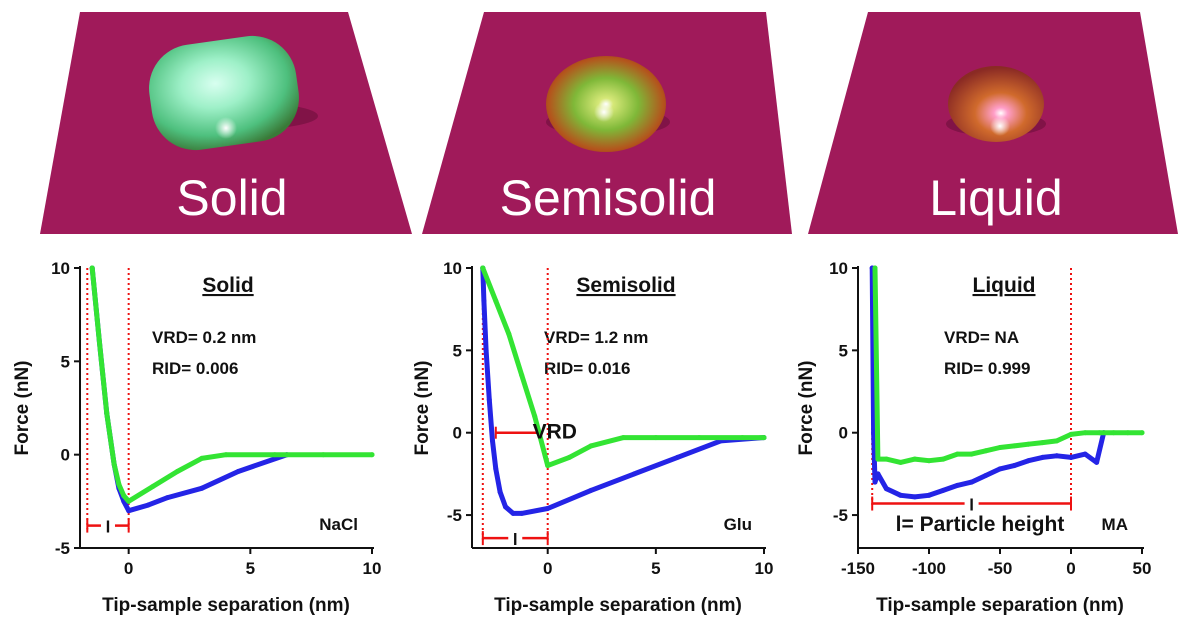  I want to click on rendering-liquid: Liquid, so click(993, 123).